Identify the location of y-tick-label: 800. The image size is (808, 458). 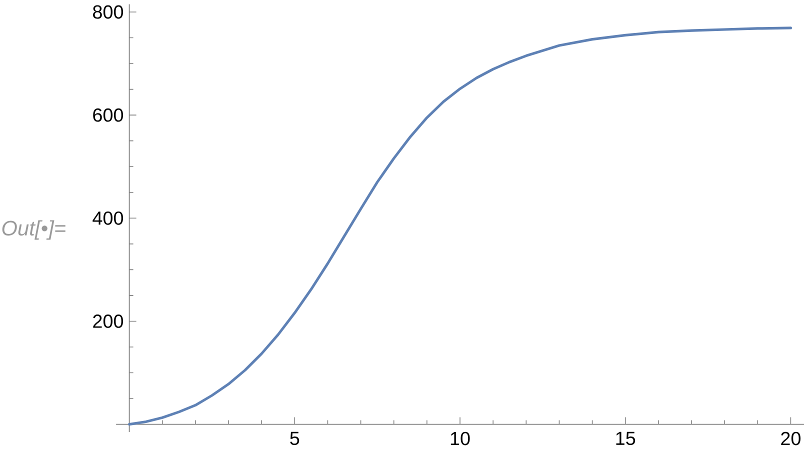
(108, 12).